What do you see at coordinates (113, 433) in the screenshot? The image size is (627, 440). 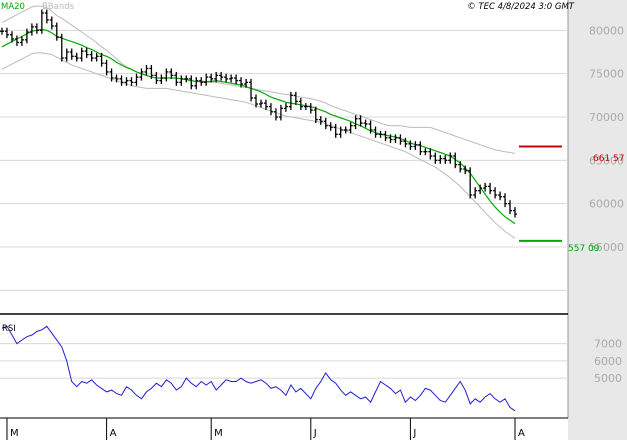 I see `month-label: A` at bounding box center [113, 433].